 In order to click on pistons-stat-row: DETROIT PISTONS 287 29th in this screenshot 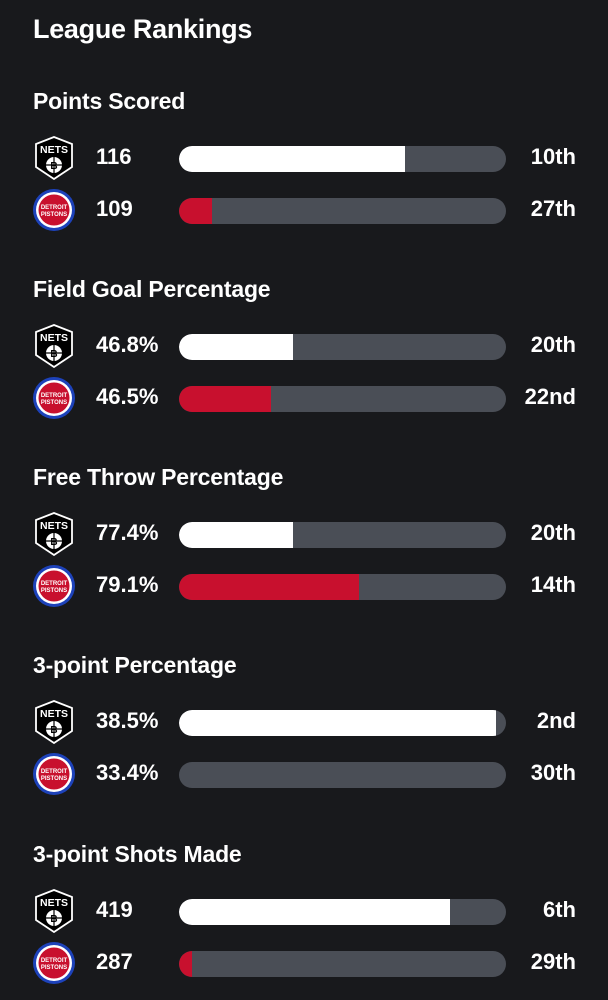, I will do `click(304, 963)`.